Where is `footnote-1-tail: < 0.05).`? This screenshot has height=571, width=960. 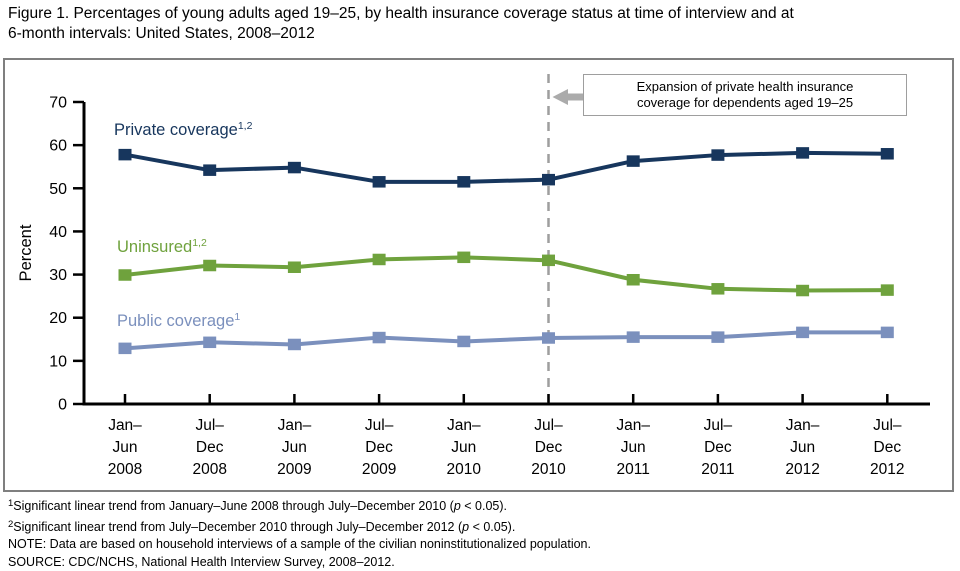
footnote-1-tail: < 0.05). is located at coordinates (484, 506).